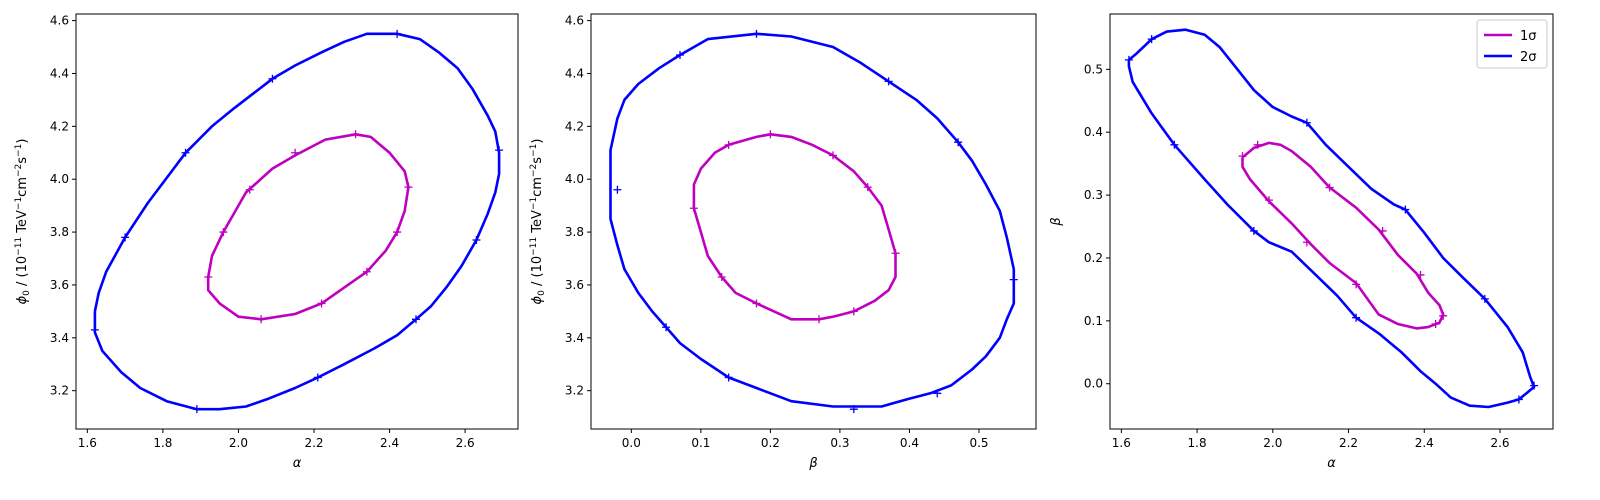 The image size is (1600, 500). What do you see at coordinates (812, 463) in the screenshot?
I see `x-axis-label: β` at bounding box center [812, 463].